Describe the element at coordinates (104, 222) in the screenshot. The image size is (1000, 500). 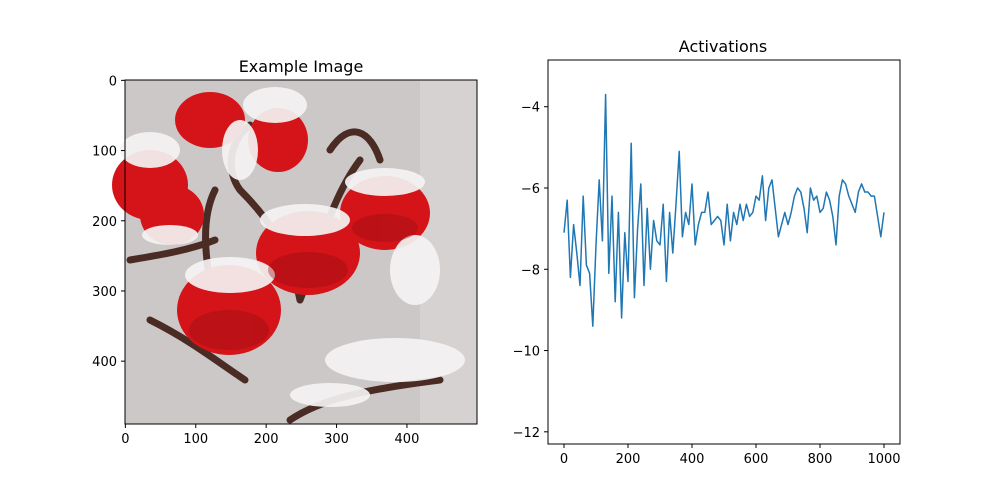
I see `y-tick-label: 200` at that location.